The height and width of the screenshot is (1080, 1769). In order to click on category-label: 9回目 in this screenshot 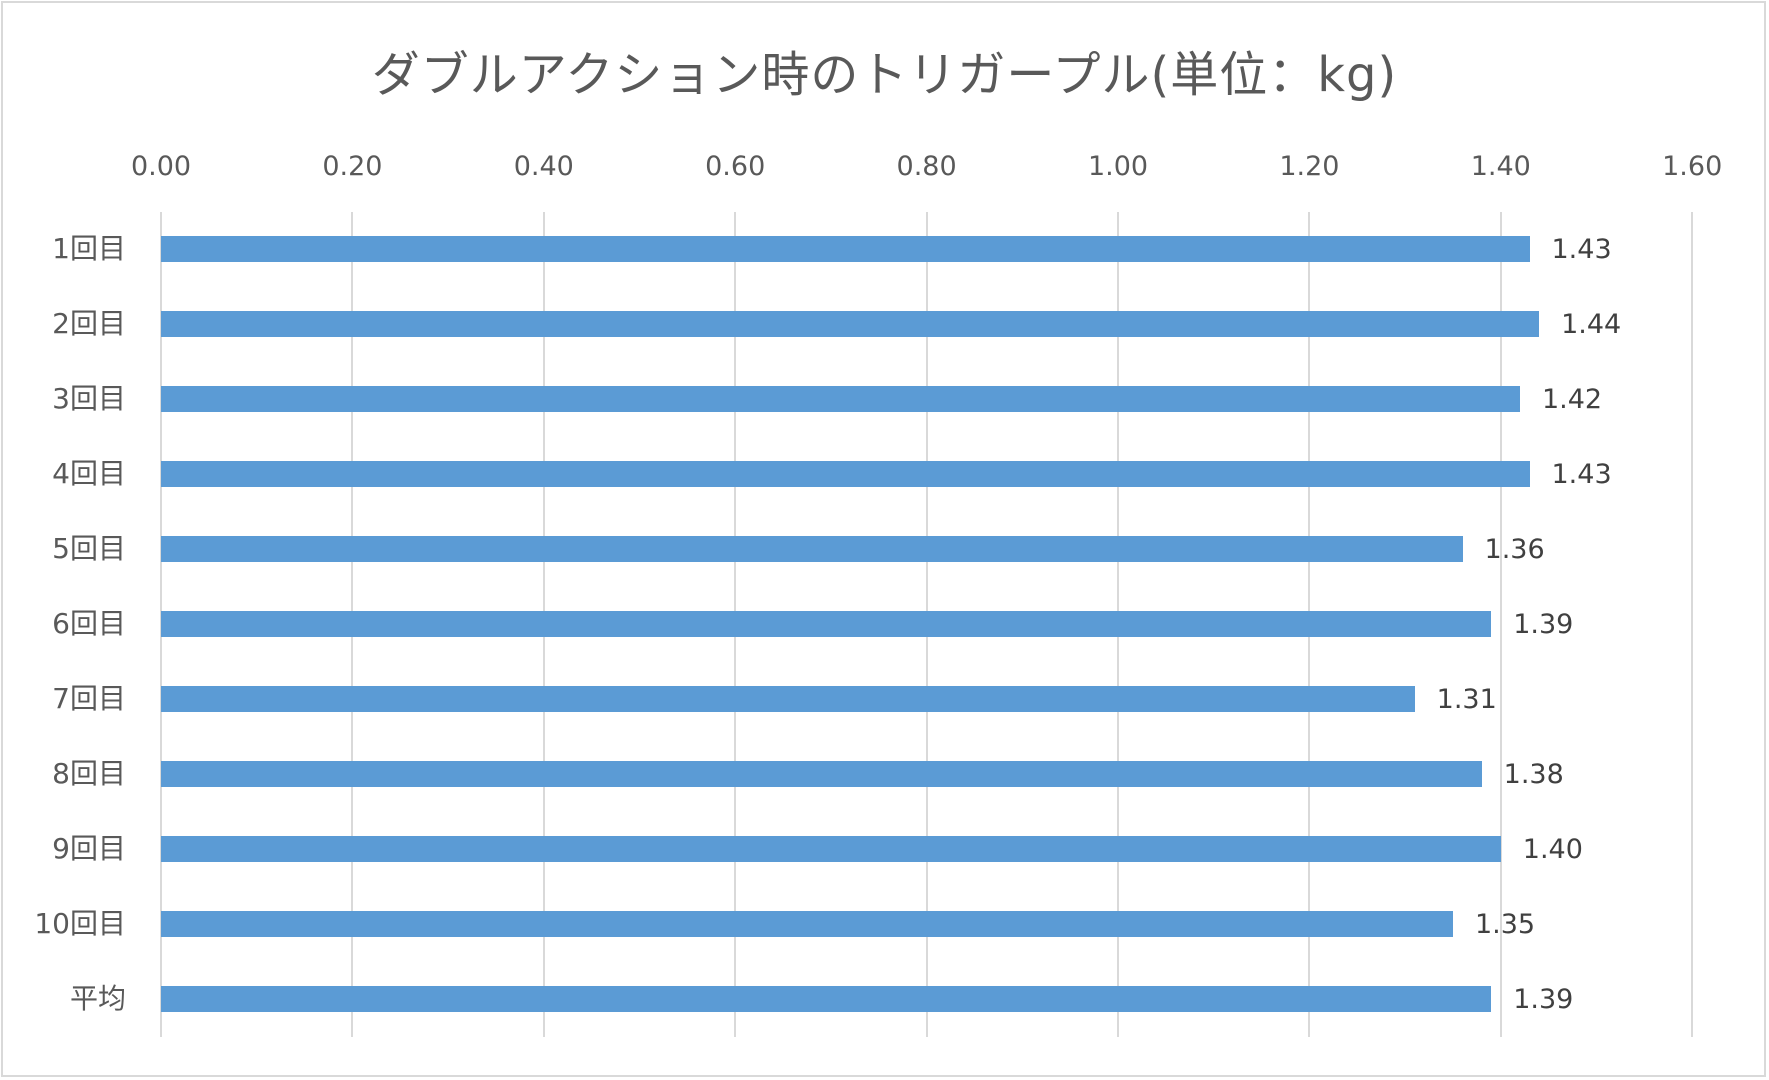, I will do `click(89, 848)`.